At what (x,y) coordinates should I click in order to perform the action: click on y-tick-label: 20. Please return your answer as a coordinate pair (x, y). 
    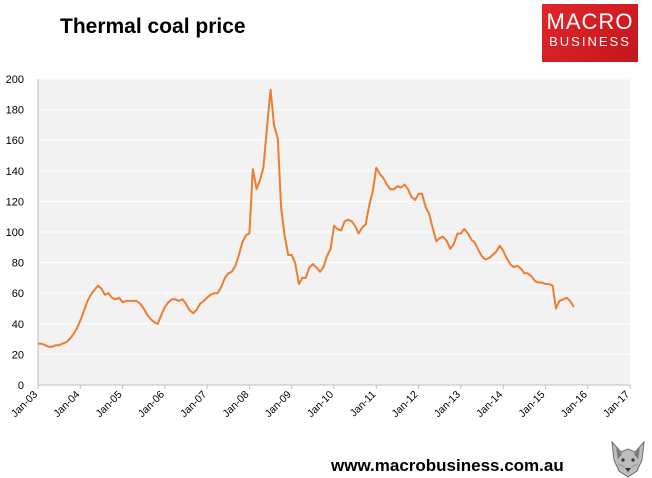
    Looking at the image, I should click on (18, 355).